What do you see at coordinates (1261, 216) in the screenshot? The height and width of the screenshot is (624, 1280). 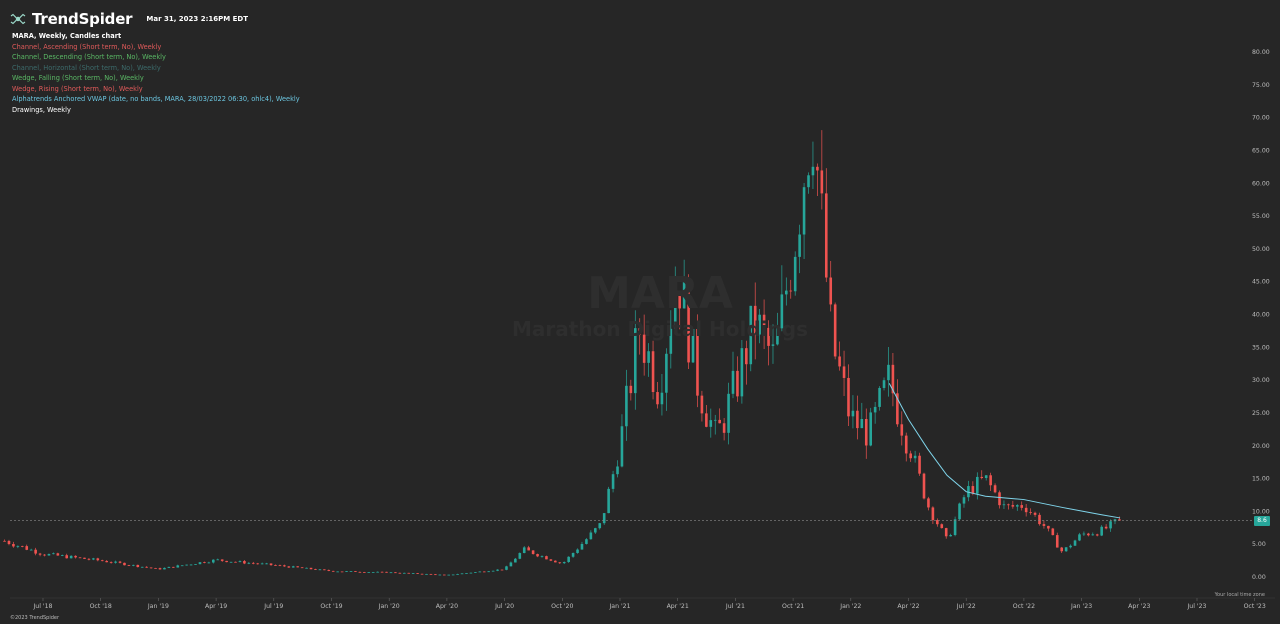 I see `y-tick-label: 55.00` at bounding box center [1261, 216].